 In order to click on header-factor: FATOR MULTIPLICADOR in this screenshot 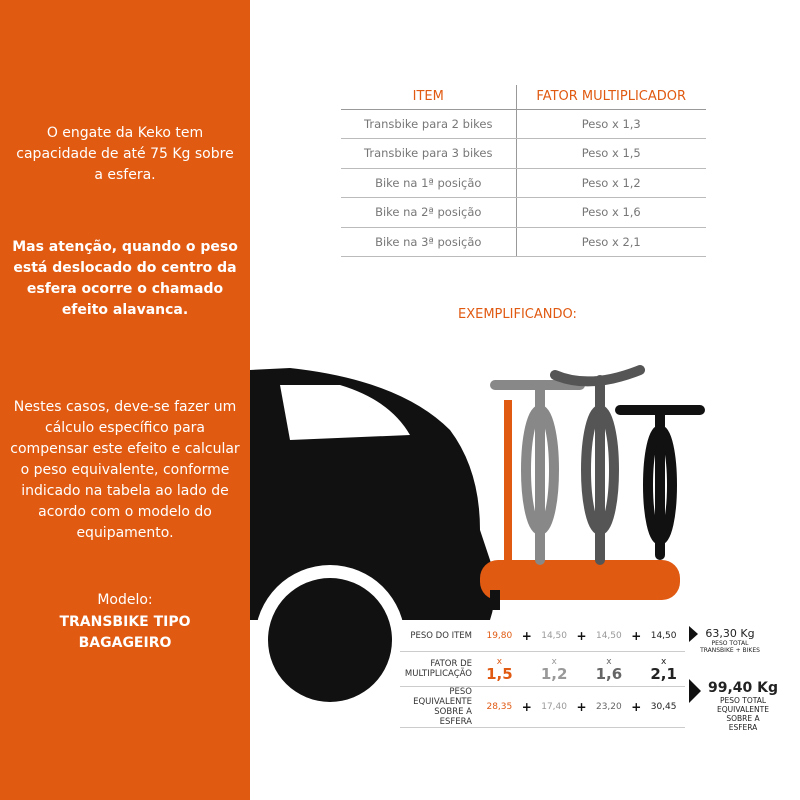, I will do `click(611, 97)`.